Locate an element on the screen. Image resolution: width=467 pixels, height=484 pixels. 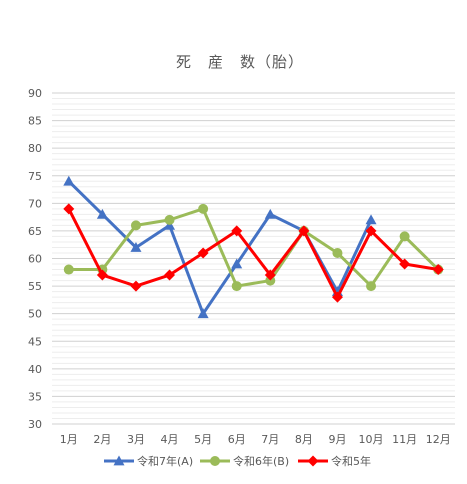
legend-label: 令和6年(B) is located at coordinates (261, 461).